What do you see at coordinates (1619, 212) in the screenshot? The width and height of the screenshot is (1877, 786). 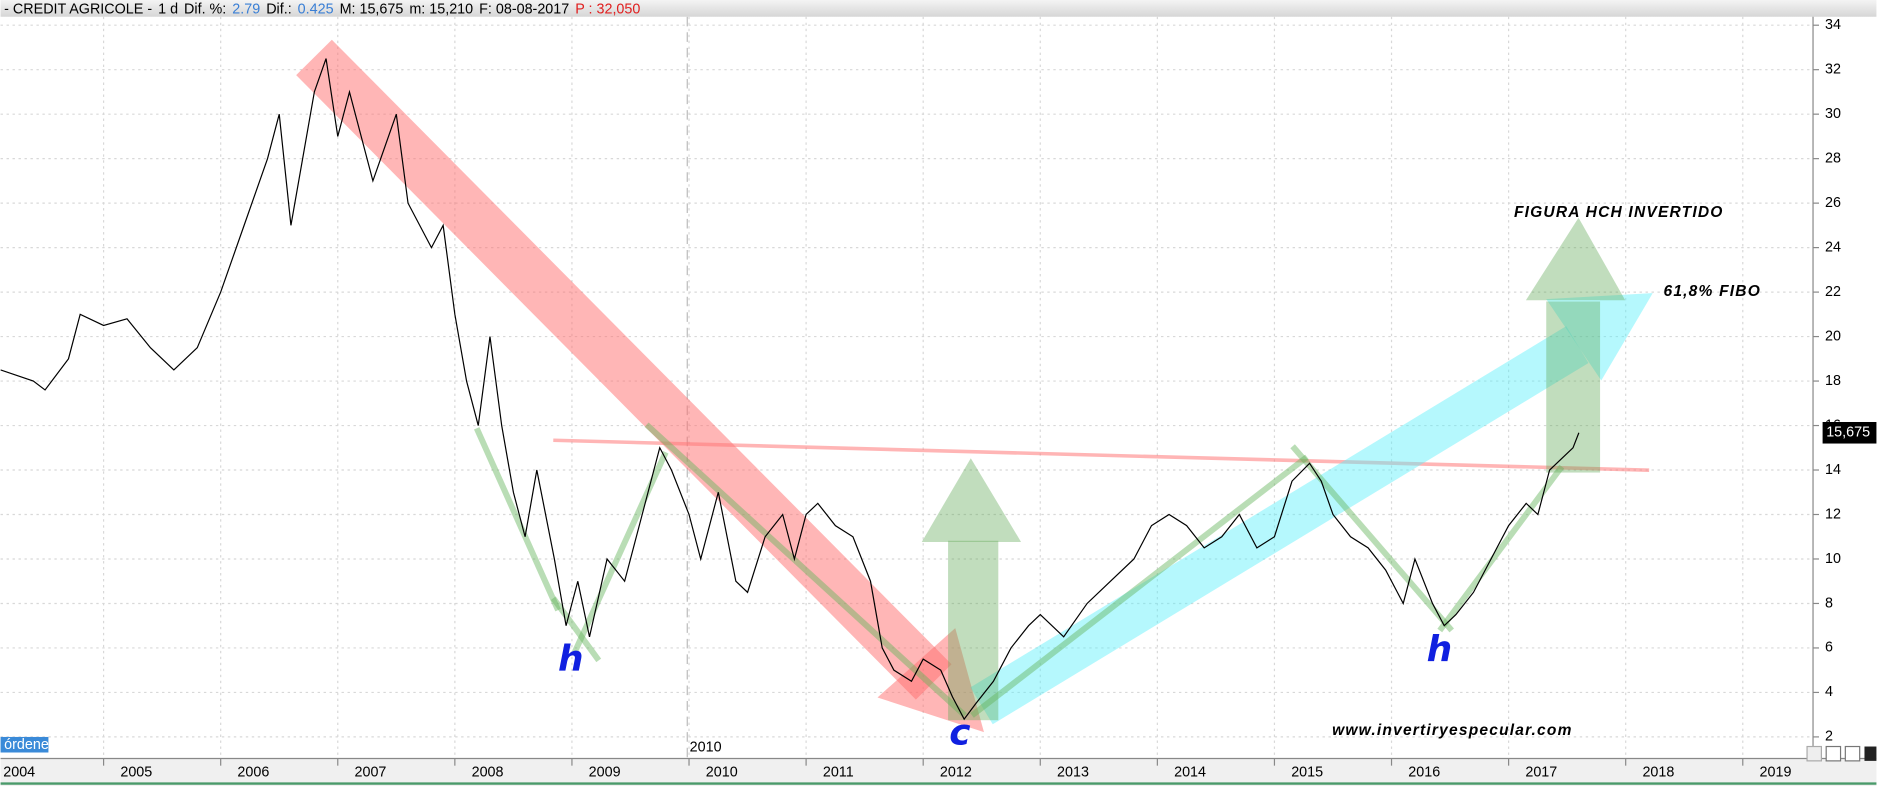 I see `pattern-label: FIGURA HCH INVERTIDO` at bounding box center [1619, 212].